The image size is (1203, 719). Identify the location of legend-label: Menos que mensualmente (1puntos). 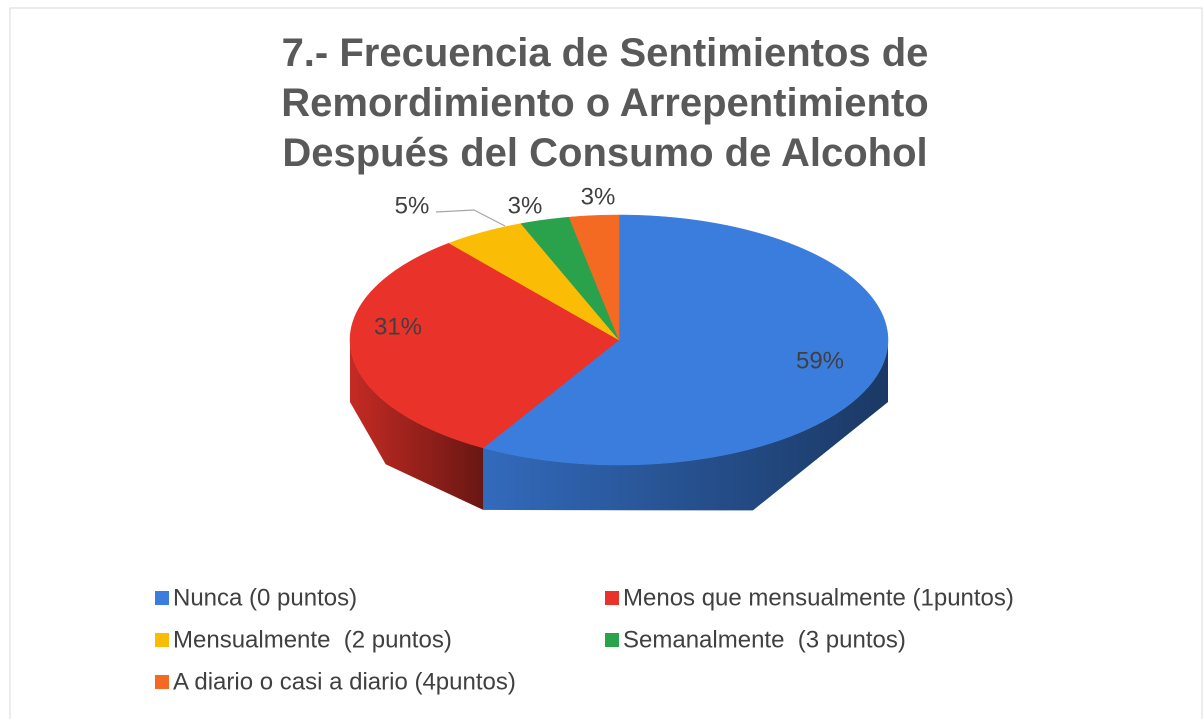
(818, 597).